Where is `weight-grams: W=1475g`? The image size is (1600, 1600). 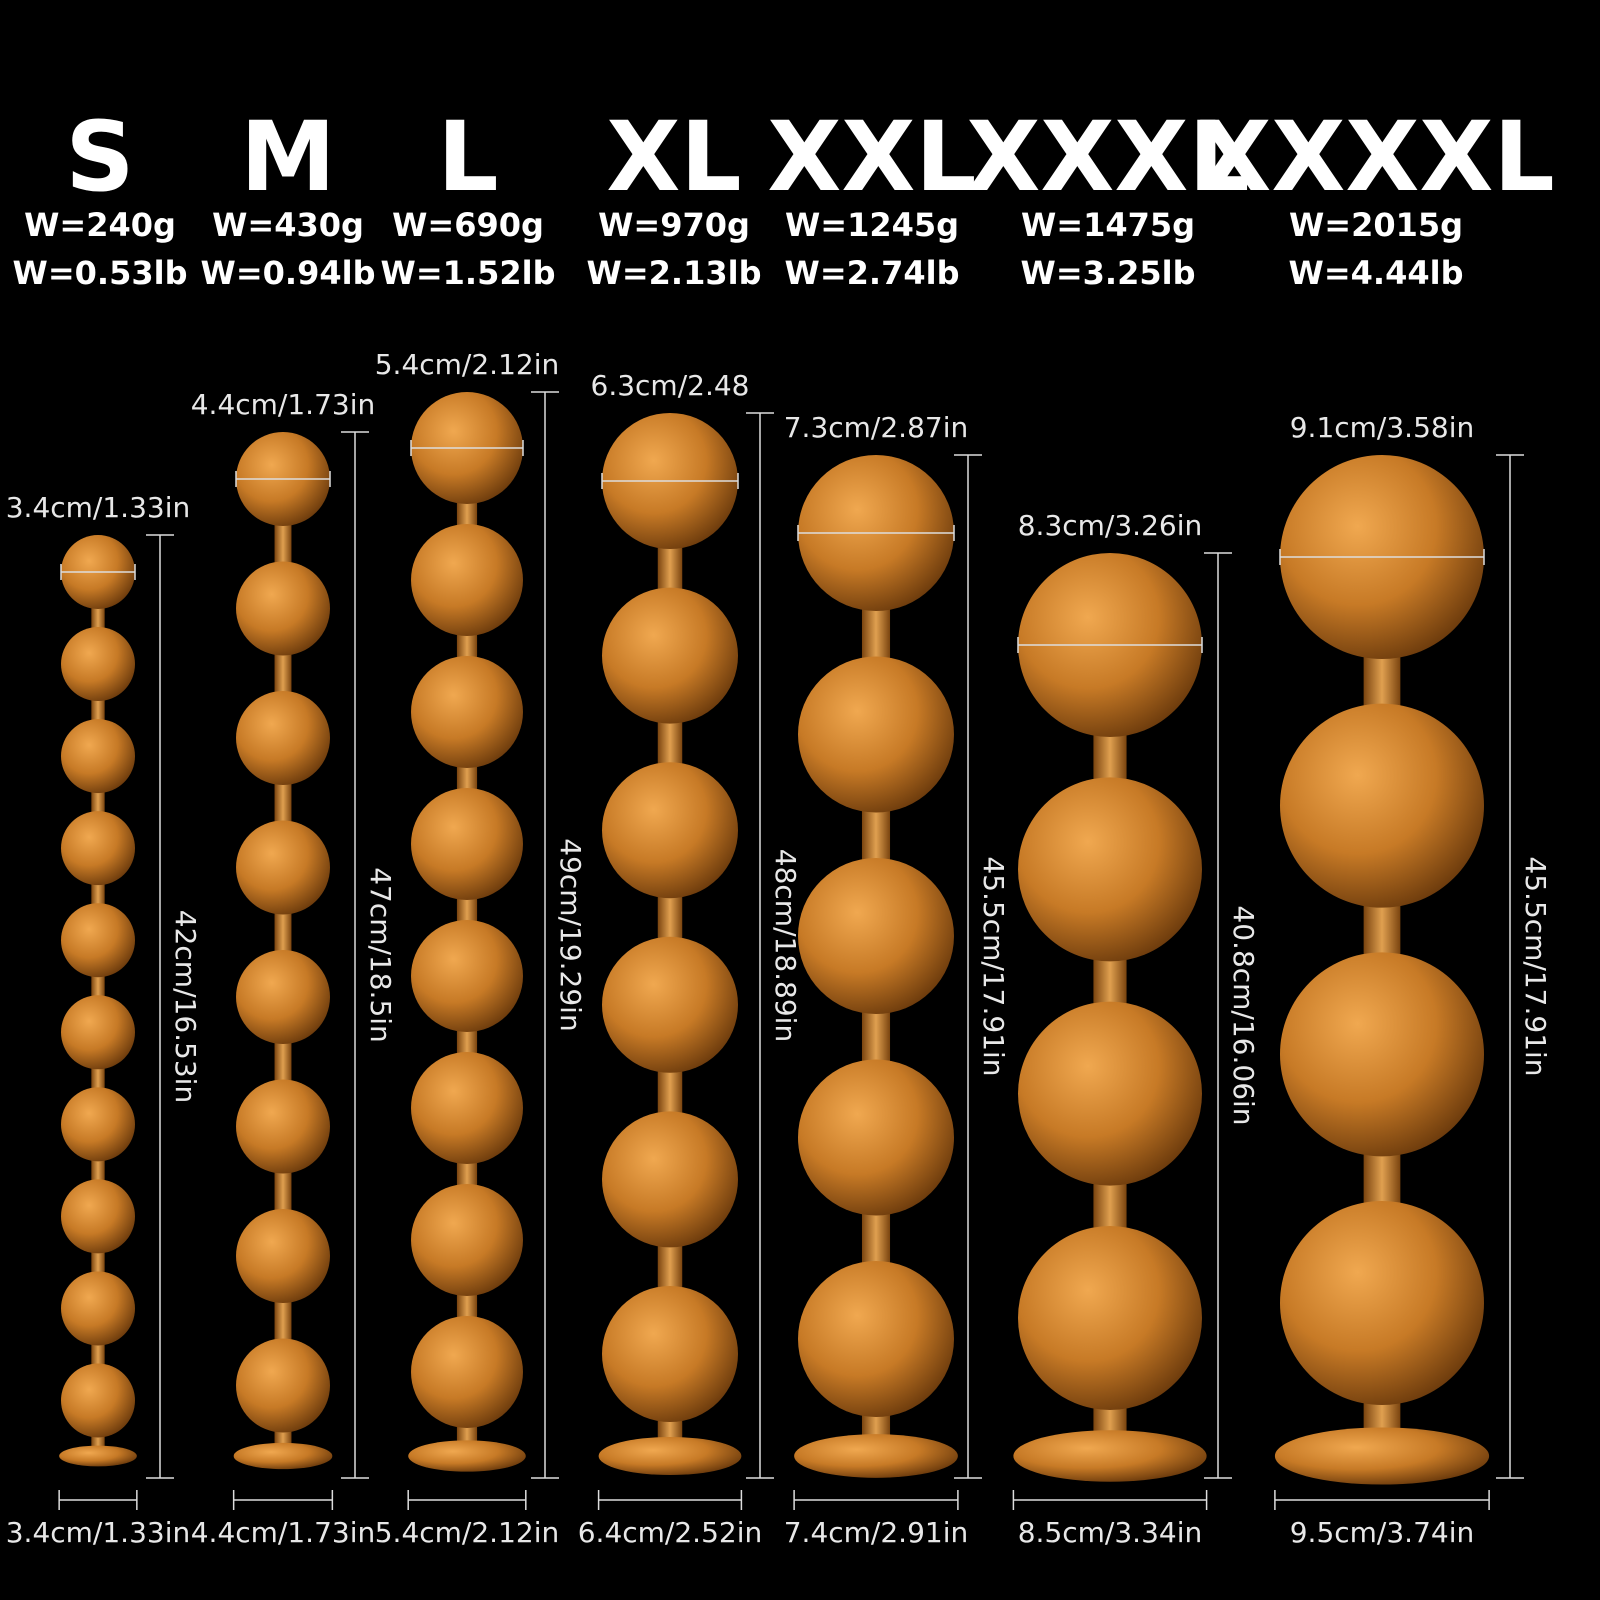
weight-grams: W=1475g is located at coordinates (1108, 225).